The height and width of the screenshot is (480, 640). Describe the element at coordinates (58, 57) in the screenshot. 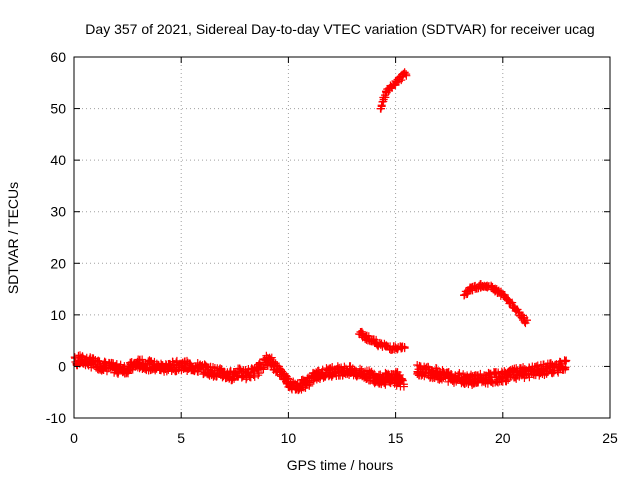

I see `y-tick-label: 60` at that location.